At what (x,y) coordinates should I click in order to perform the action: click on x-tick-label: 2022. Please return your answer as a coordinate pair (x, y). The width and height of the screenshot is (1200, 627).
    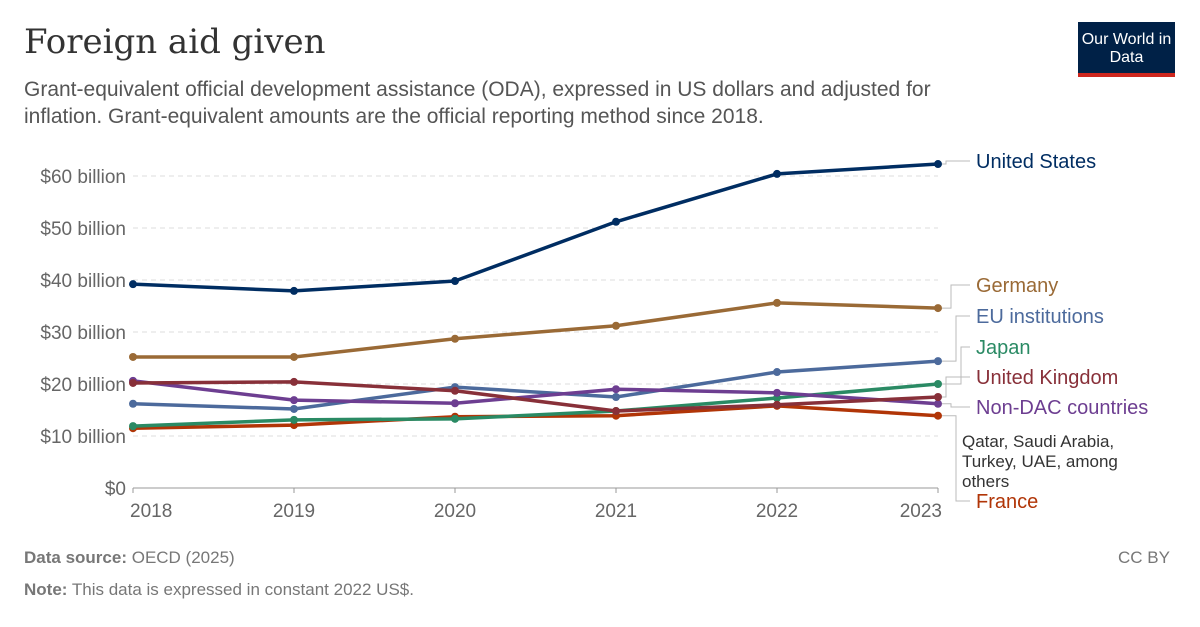
    Looking at the image, I should click on (777, 511).